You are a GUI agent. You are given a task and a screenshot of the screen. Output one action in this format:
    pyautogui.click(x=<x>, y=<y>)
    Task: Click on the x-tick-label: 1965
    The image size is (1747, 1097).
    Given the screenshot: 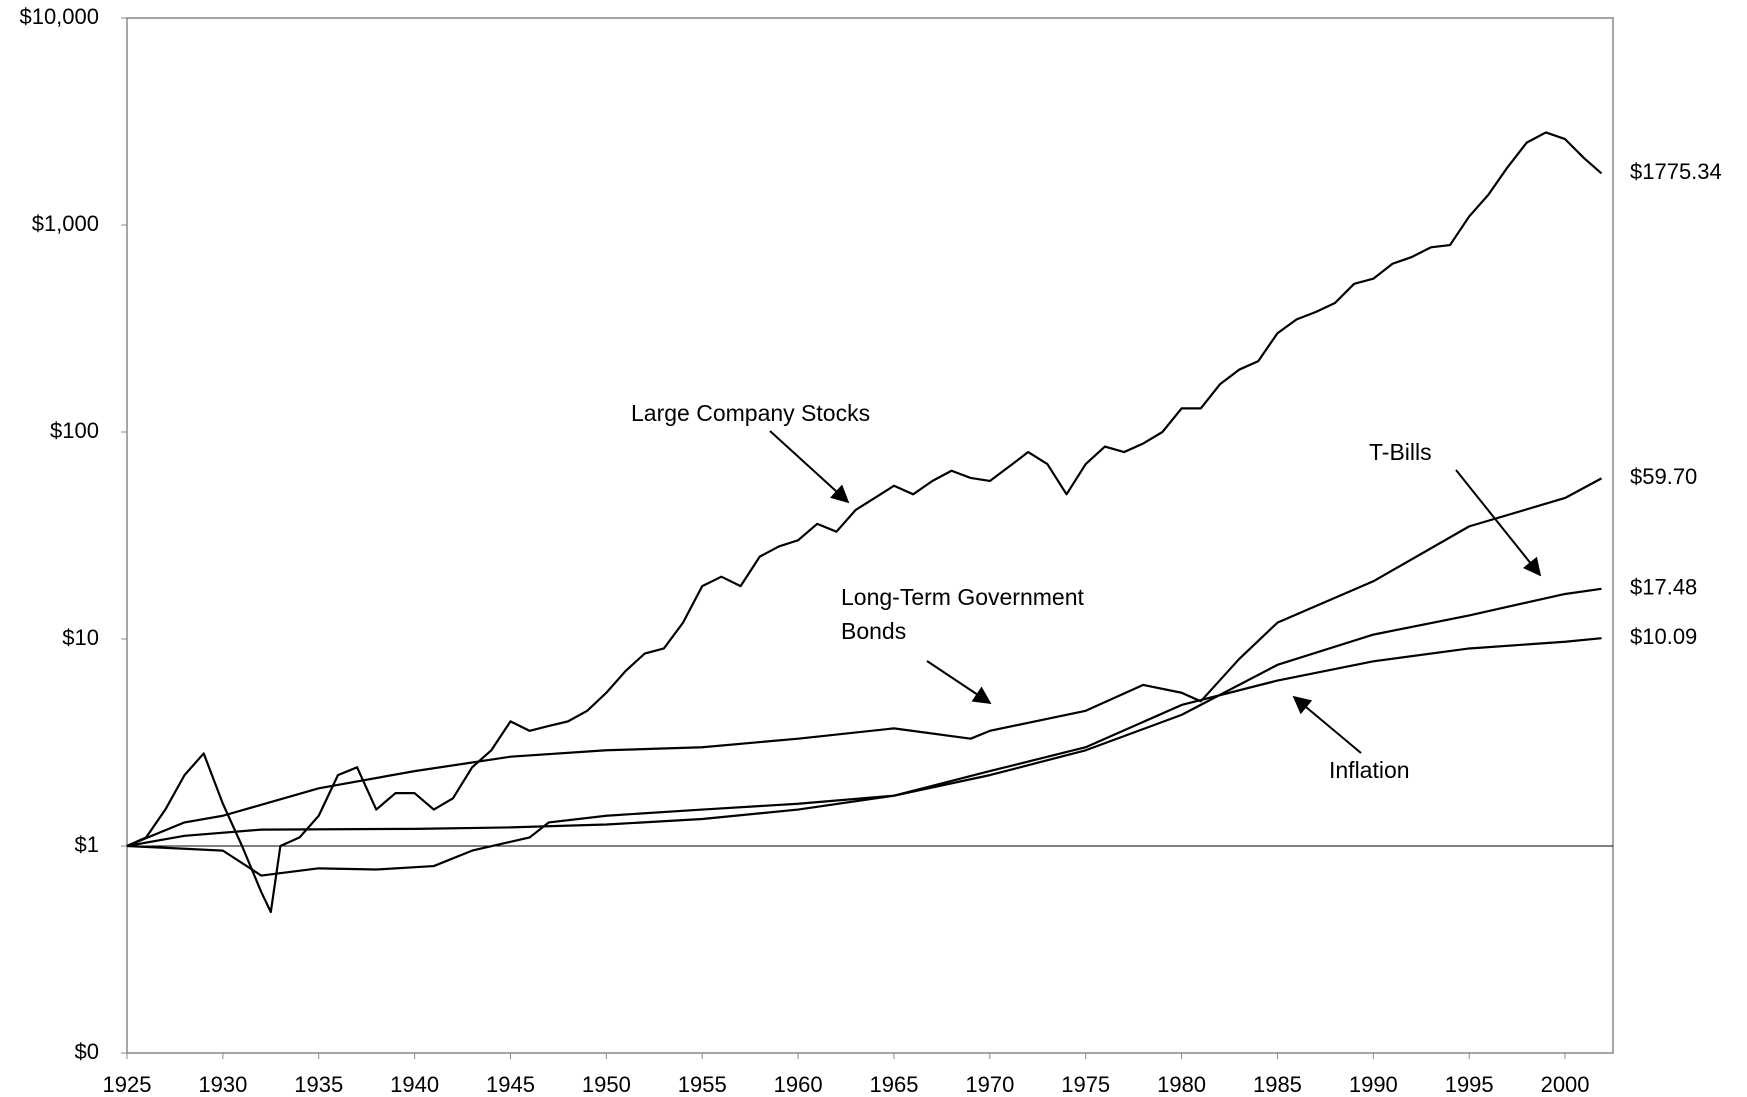 What is the action you would take?
    pyautogui.click(x=893, y=1084)
    